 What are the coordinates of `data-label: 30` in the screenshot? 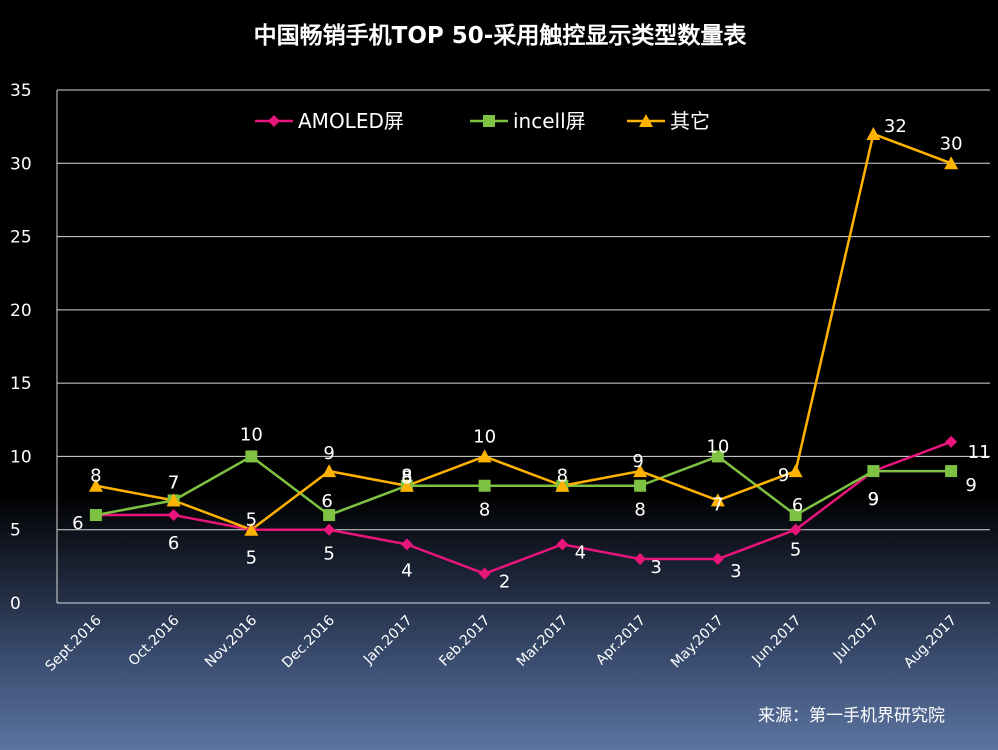 It's located at (951, 143).